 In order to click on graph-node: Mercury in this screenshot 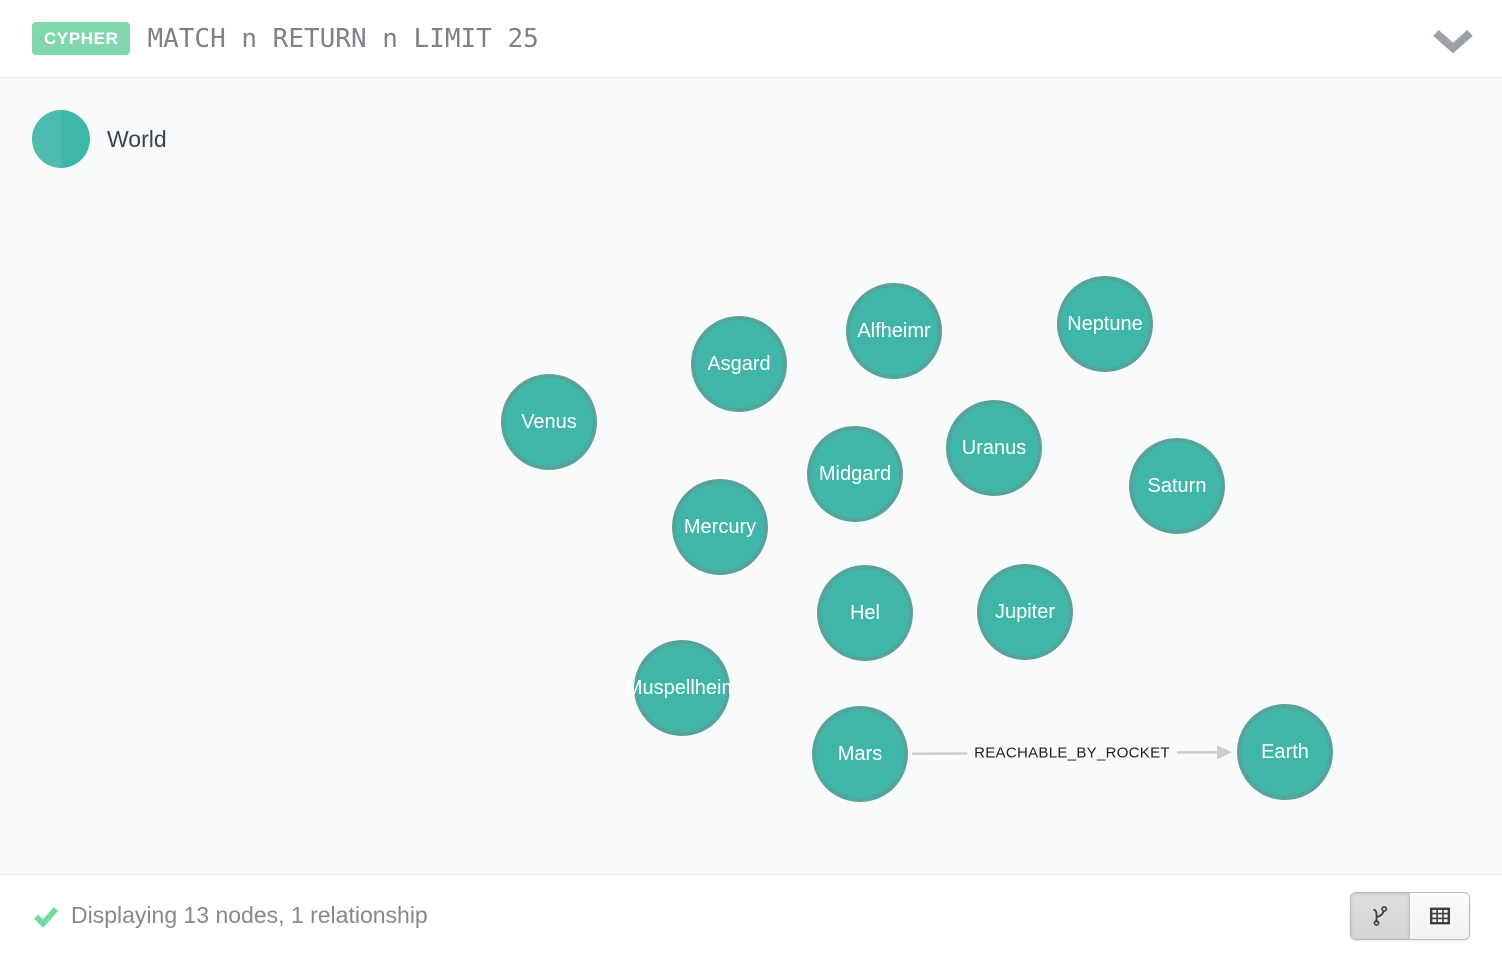, I will do `click(720, 527)`.